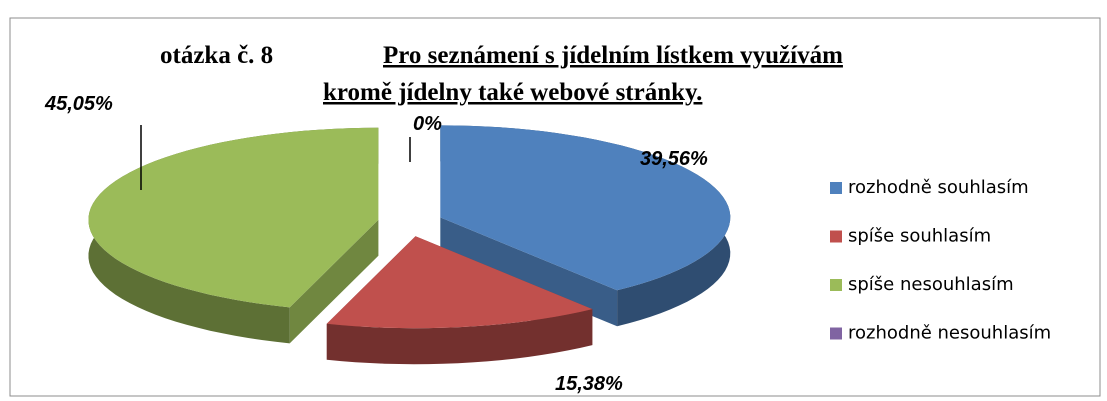  What do you see at coordinates (589, 384) in the screenshot?
I see `data-label: 15,38%` at bounding box center [589, 384].